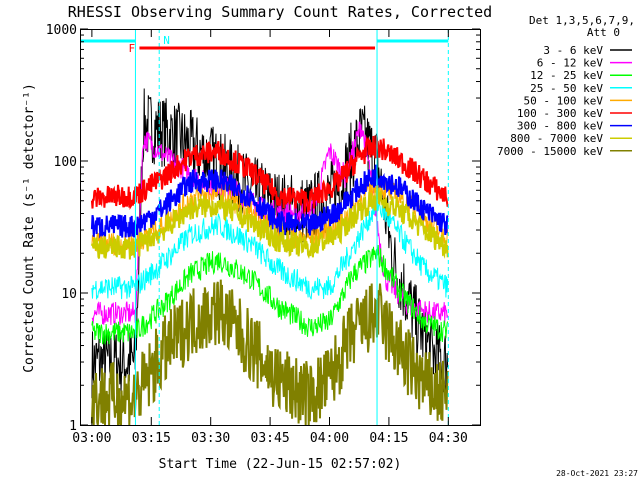 Image resolution: width=640 pixels, height=480 pixels. I want to click on x-tick-label: 03:30, so click(210, 438).